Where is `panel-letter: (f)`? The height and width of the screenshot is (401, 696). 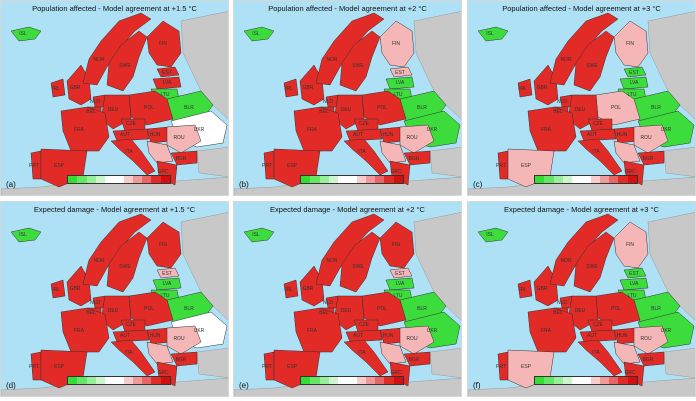
panel-letter: (f) is located at coordinates (477, 385).